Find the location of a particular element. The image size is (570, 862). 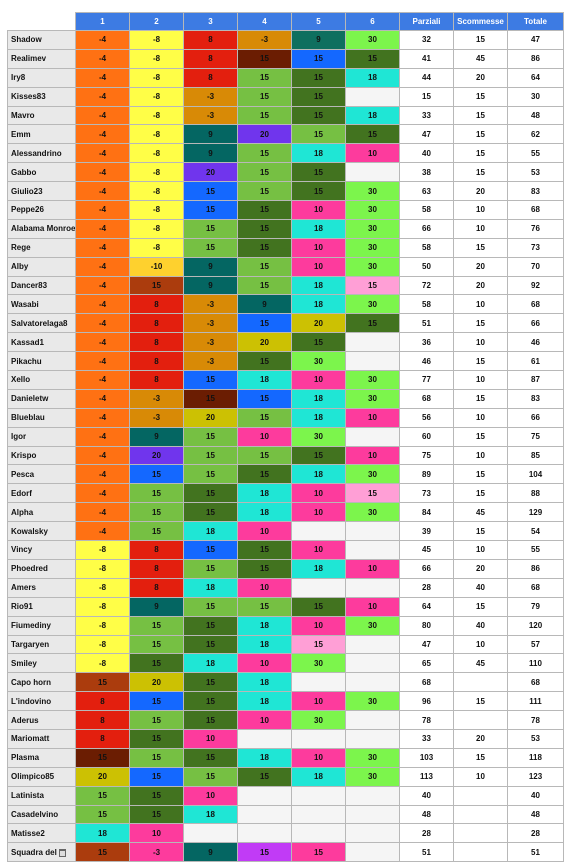

player-name-label: Igor is located at coordinates (19, 437).